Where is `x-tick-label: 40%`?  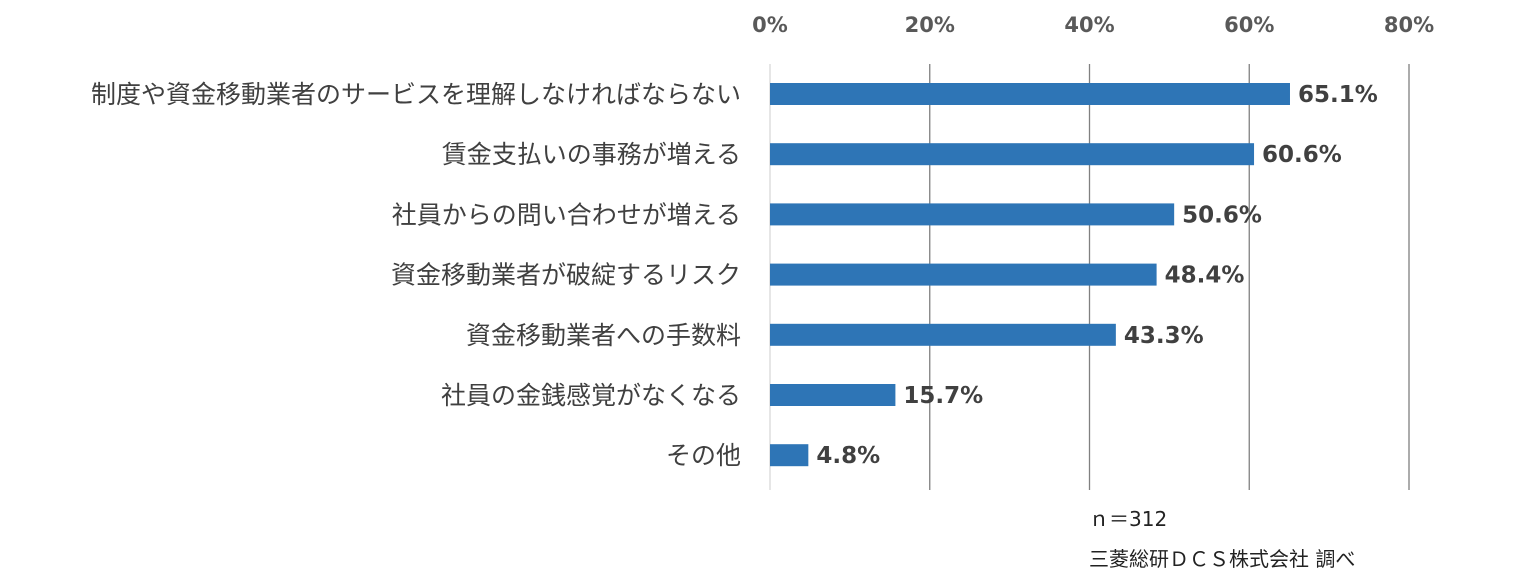 x-tick-label: 40% is located at coordinates (1089, 25).